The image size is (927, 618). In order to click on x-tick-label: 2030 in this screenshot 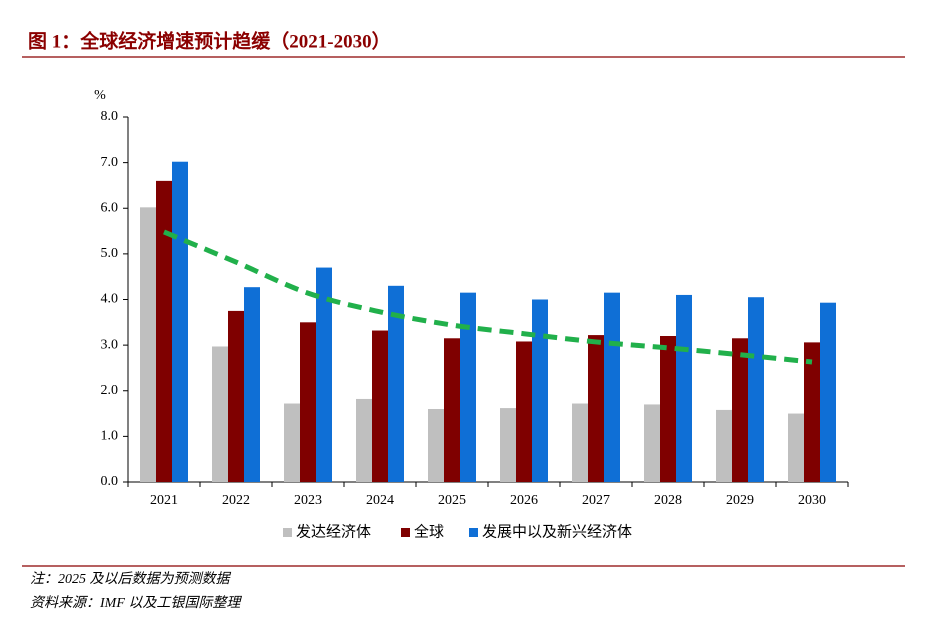, I will do `click(812, 500)`.